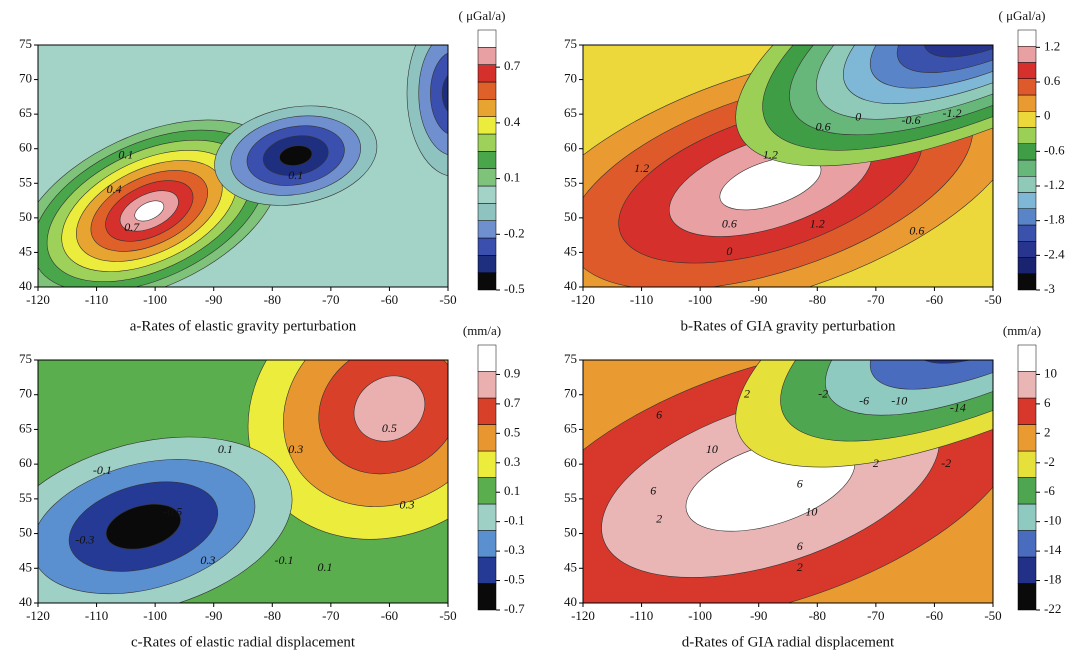 This screenshot has width=1074, height=657. I want to click on colorbar-label: -14, so click(1053, 549).